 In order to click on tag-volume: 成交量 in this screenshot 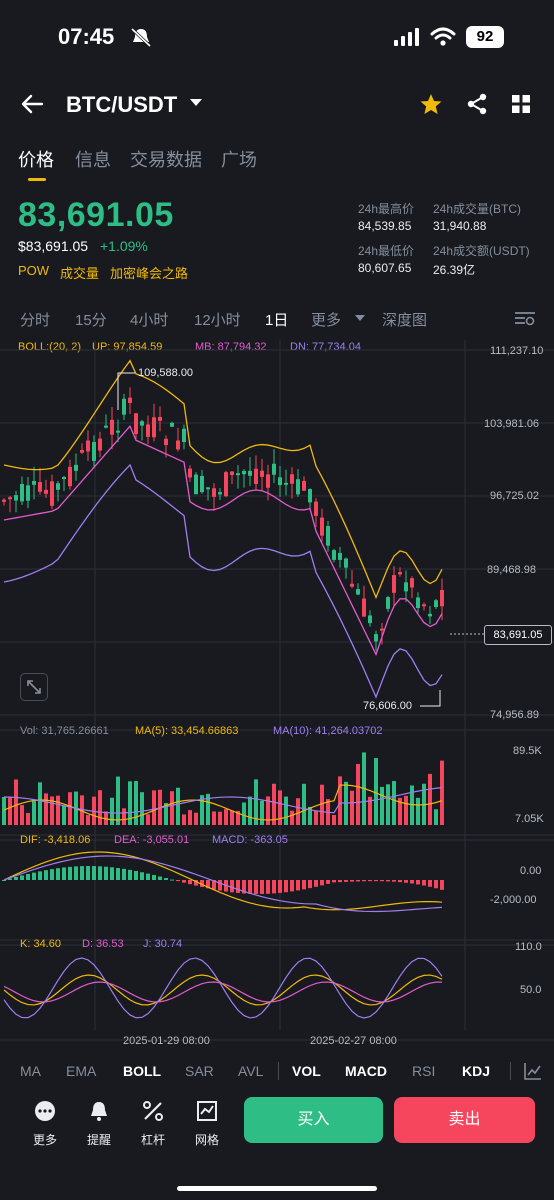, I will do `click(80, 273)`.